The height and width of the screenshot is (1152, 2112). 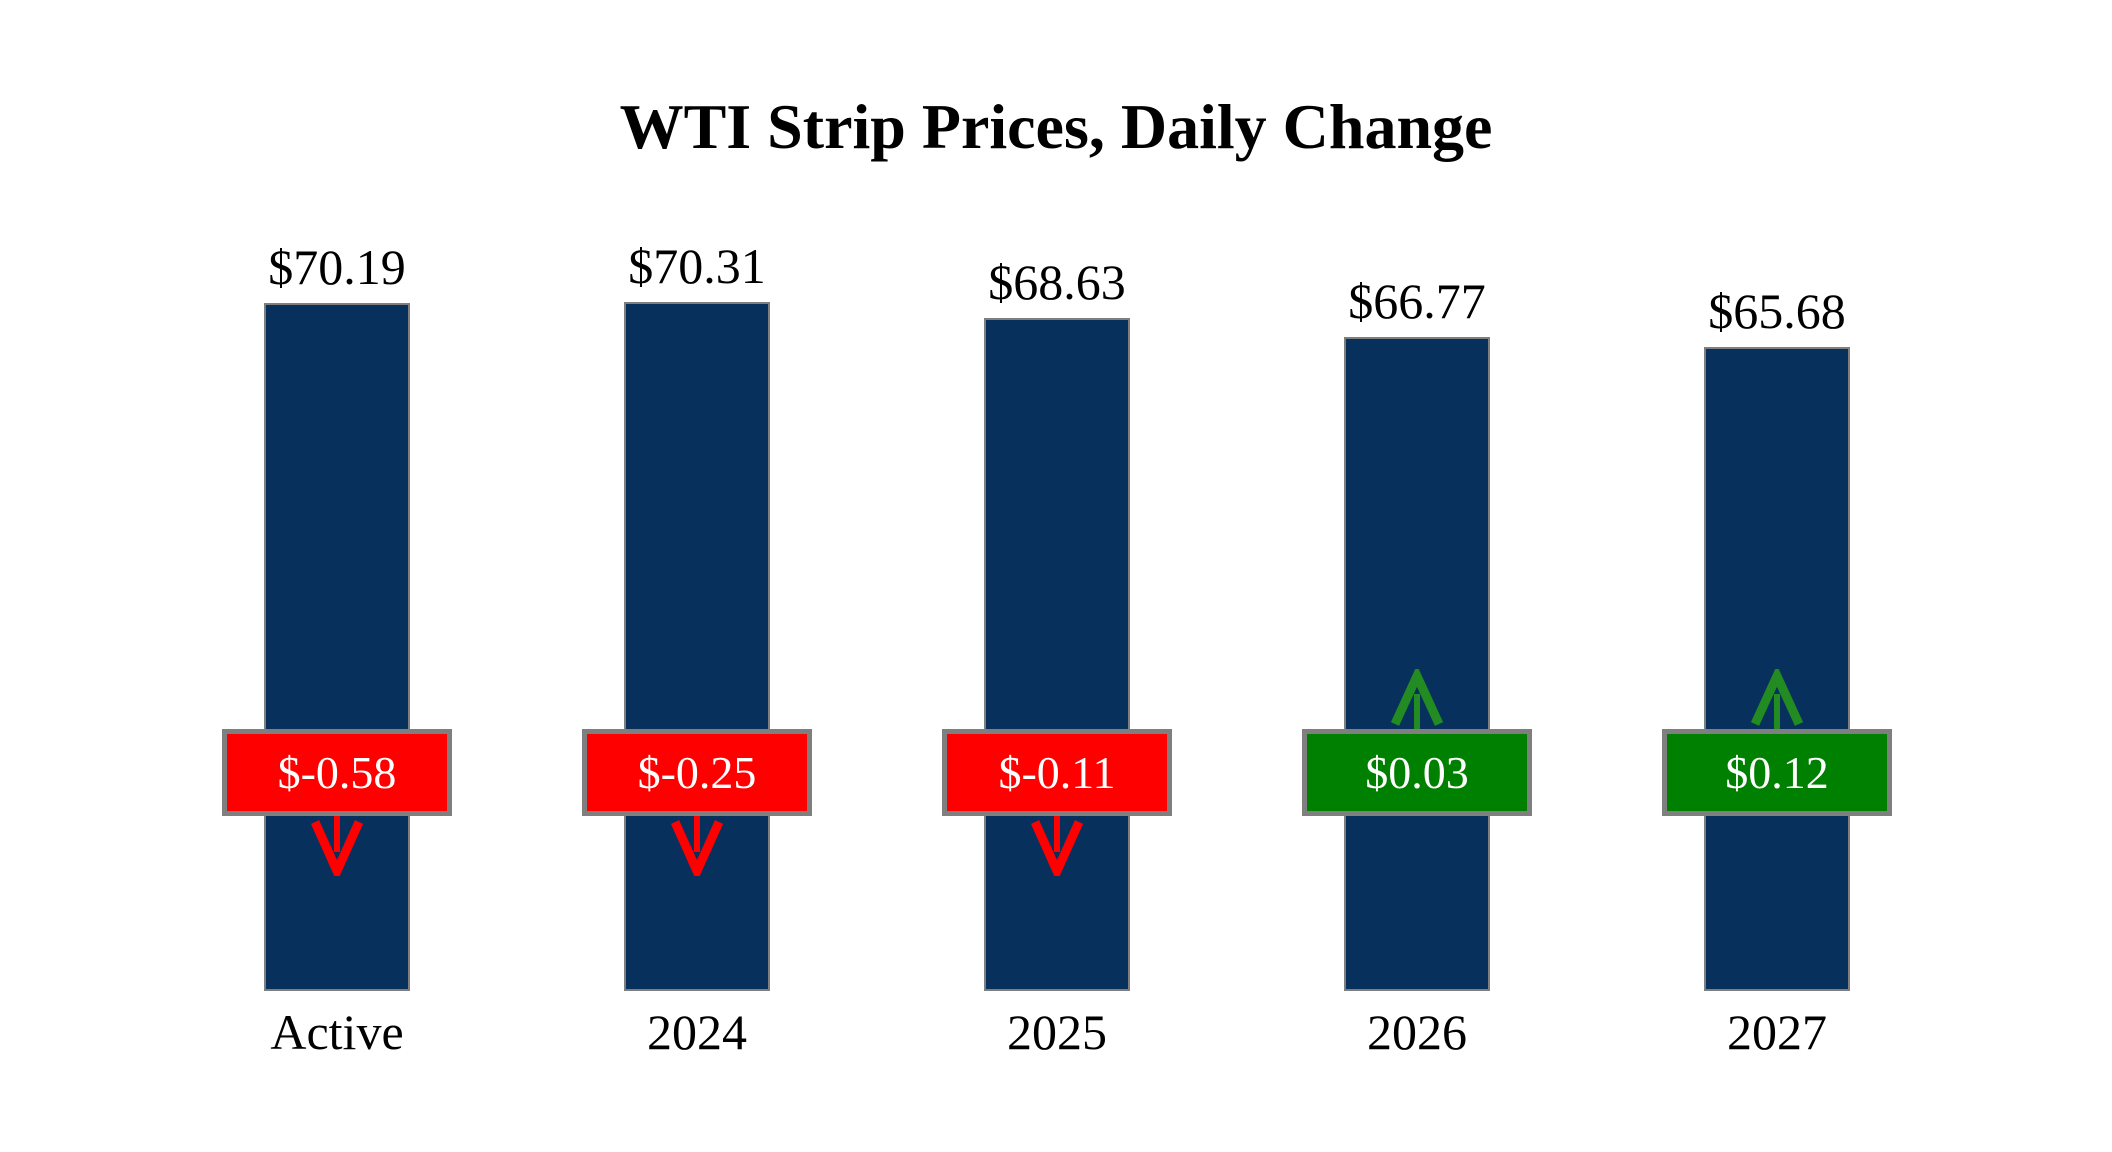 I want to click on chart-column: $70.19 $-0.58 Active, so click(x=337, y=610).